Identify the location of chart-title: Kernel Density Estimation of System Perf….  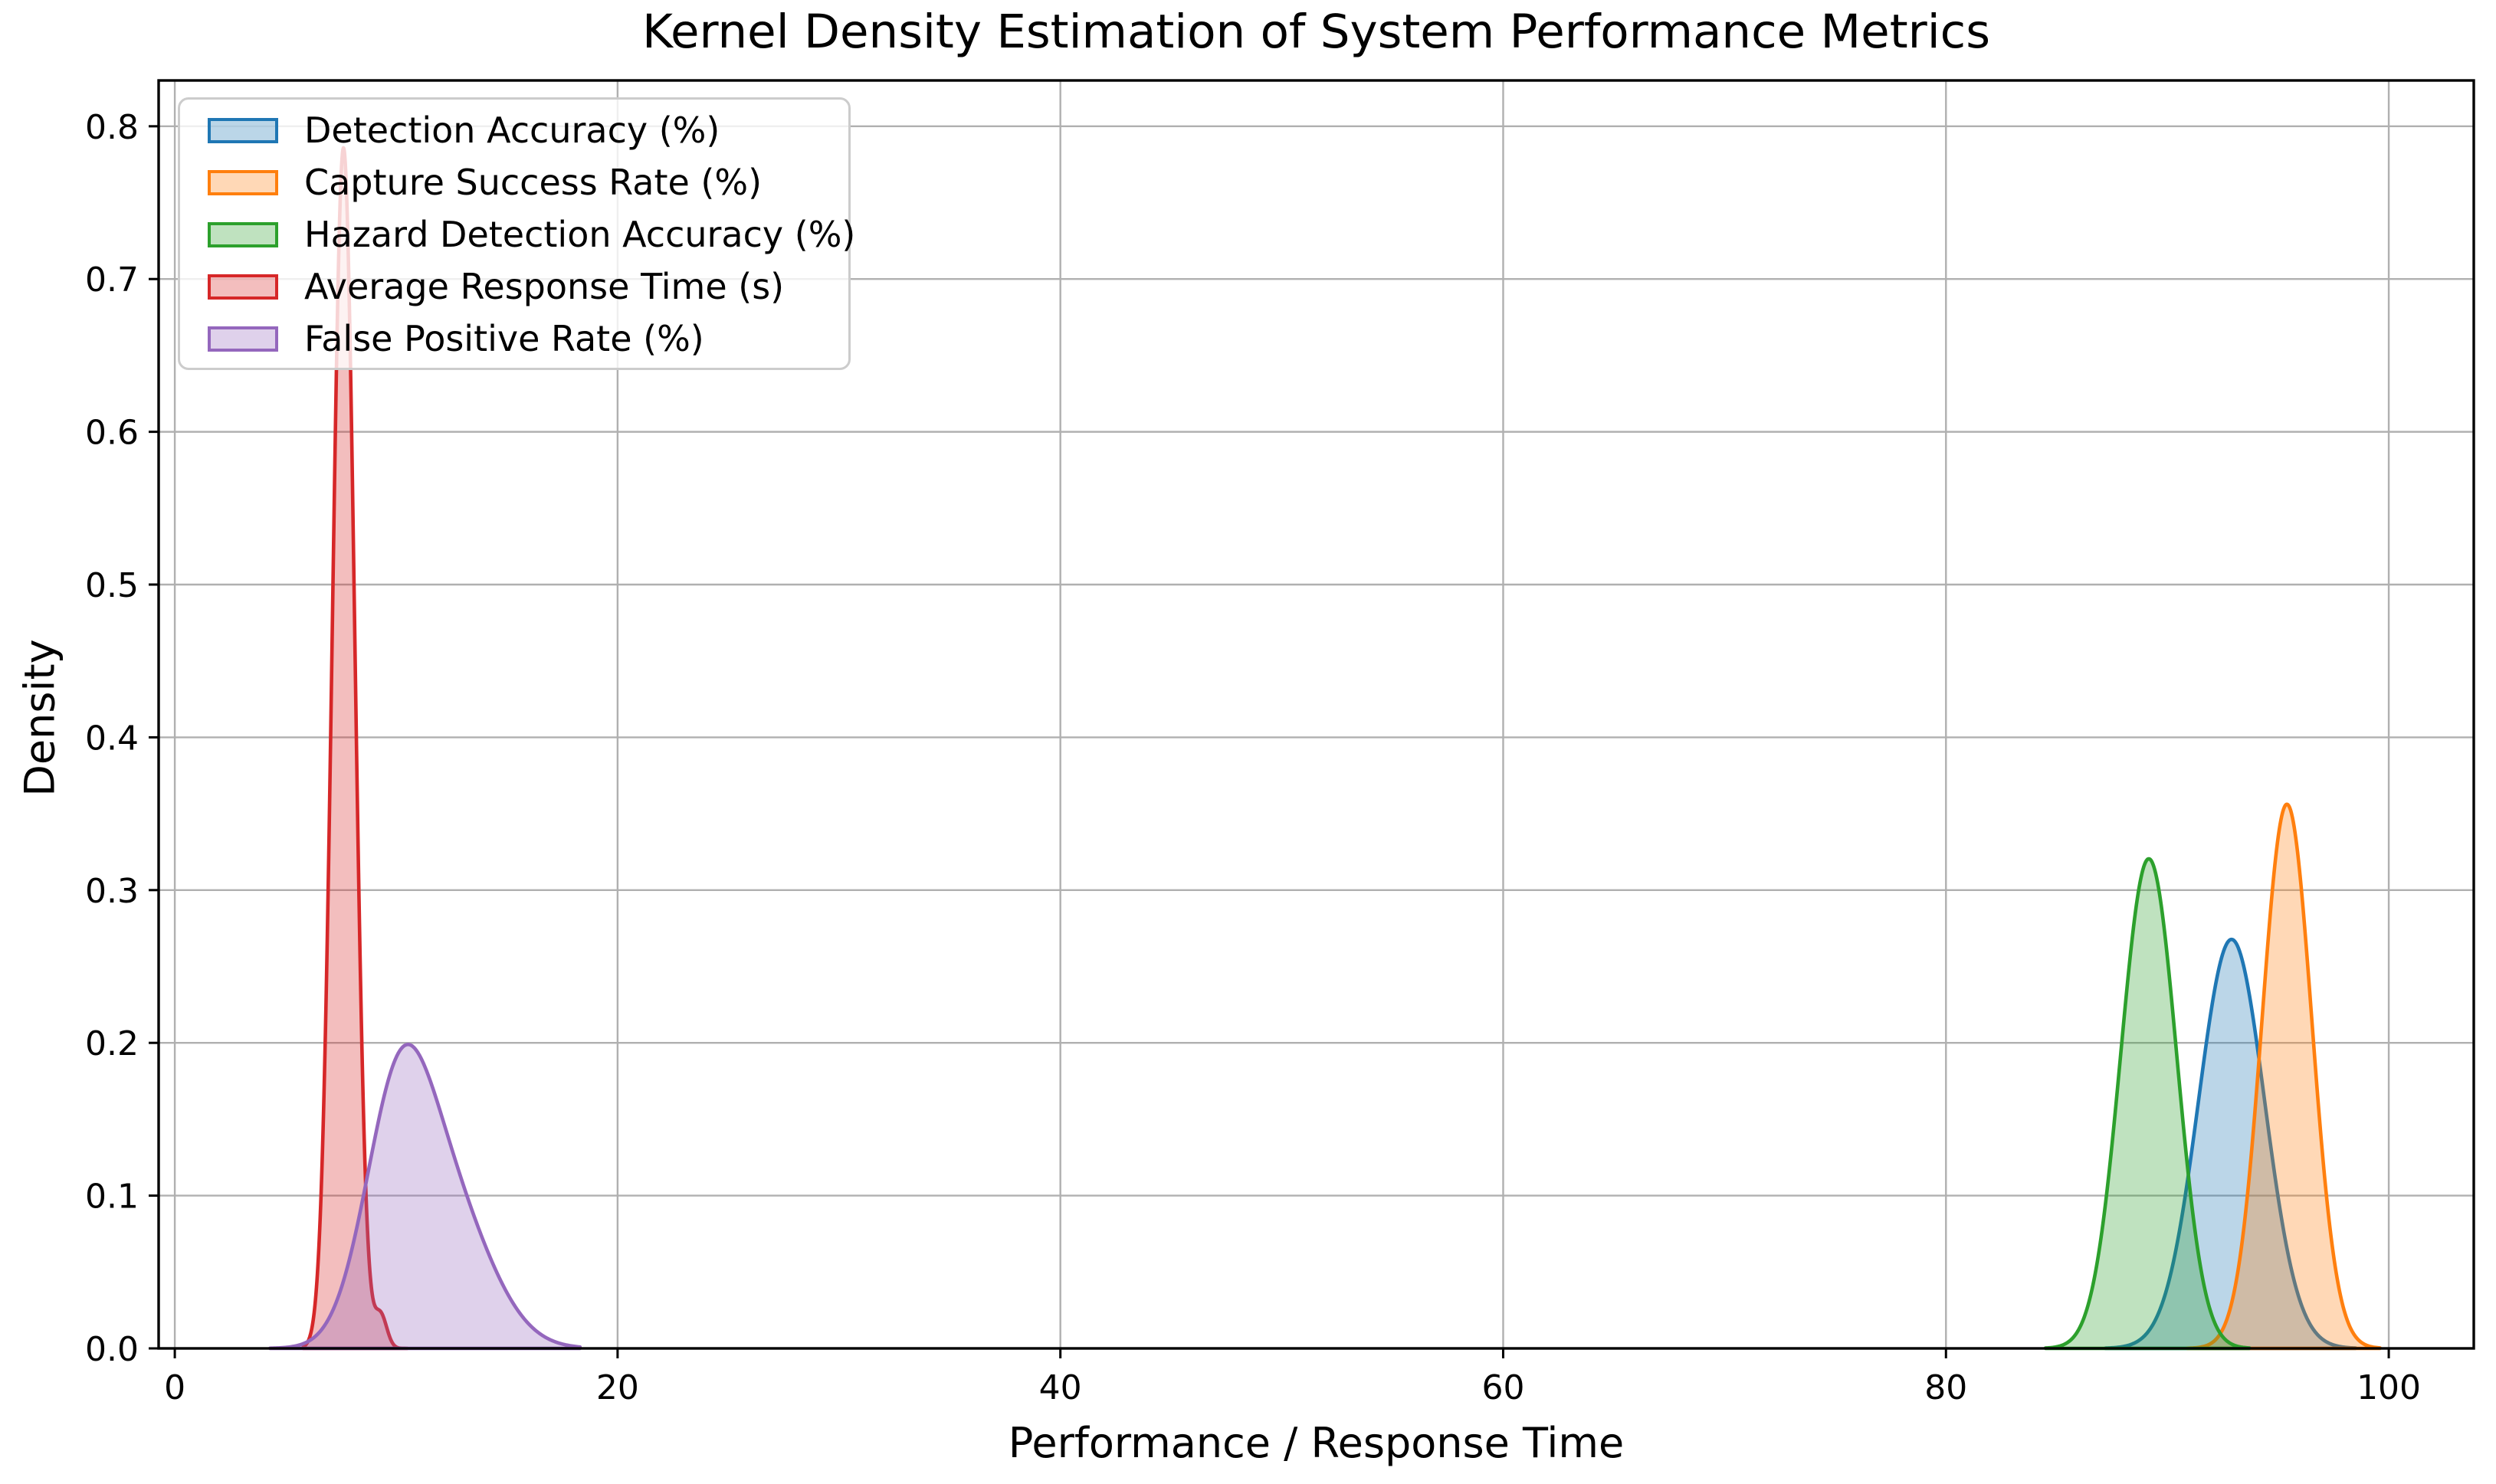
(1316, 32).